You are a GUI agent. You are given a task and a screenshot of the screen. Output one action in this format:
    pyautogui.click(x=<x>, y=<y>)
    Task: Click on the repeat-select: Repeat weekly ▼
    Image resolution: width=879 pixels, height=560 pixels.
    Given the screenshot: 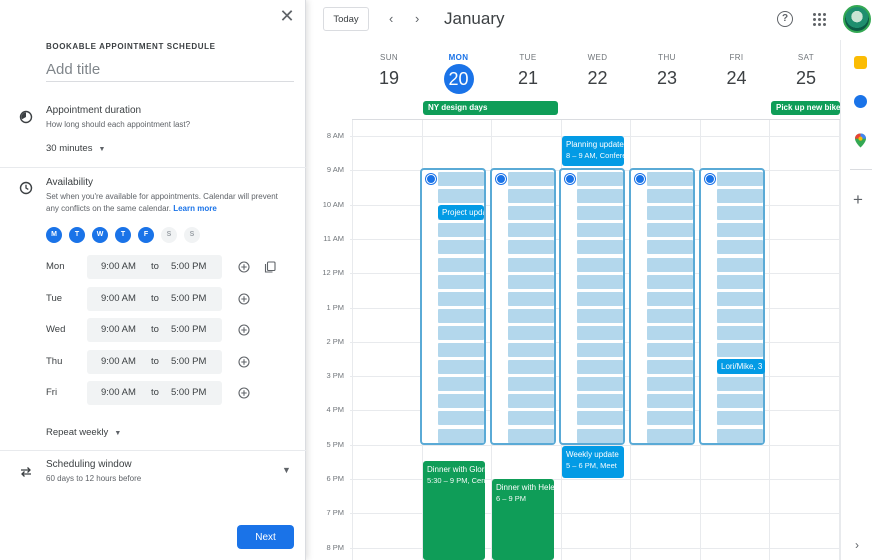 What is the action you would take?
    pyautogui.click(x=83, y=432)
    